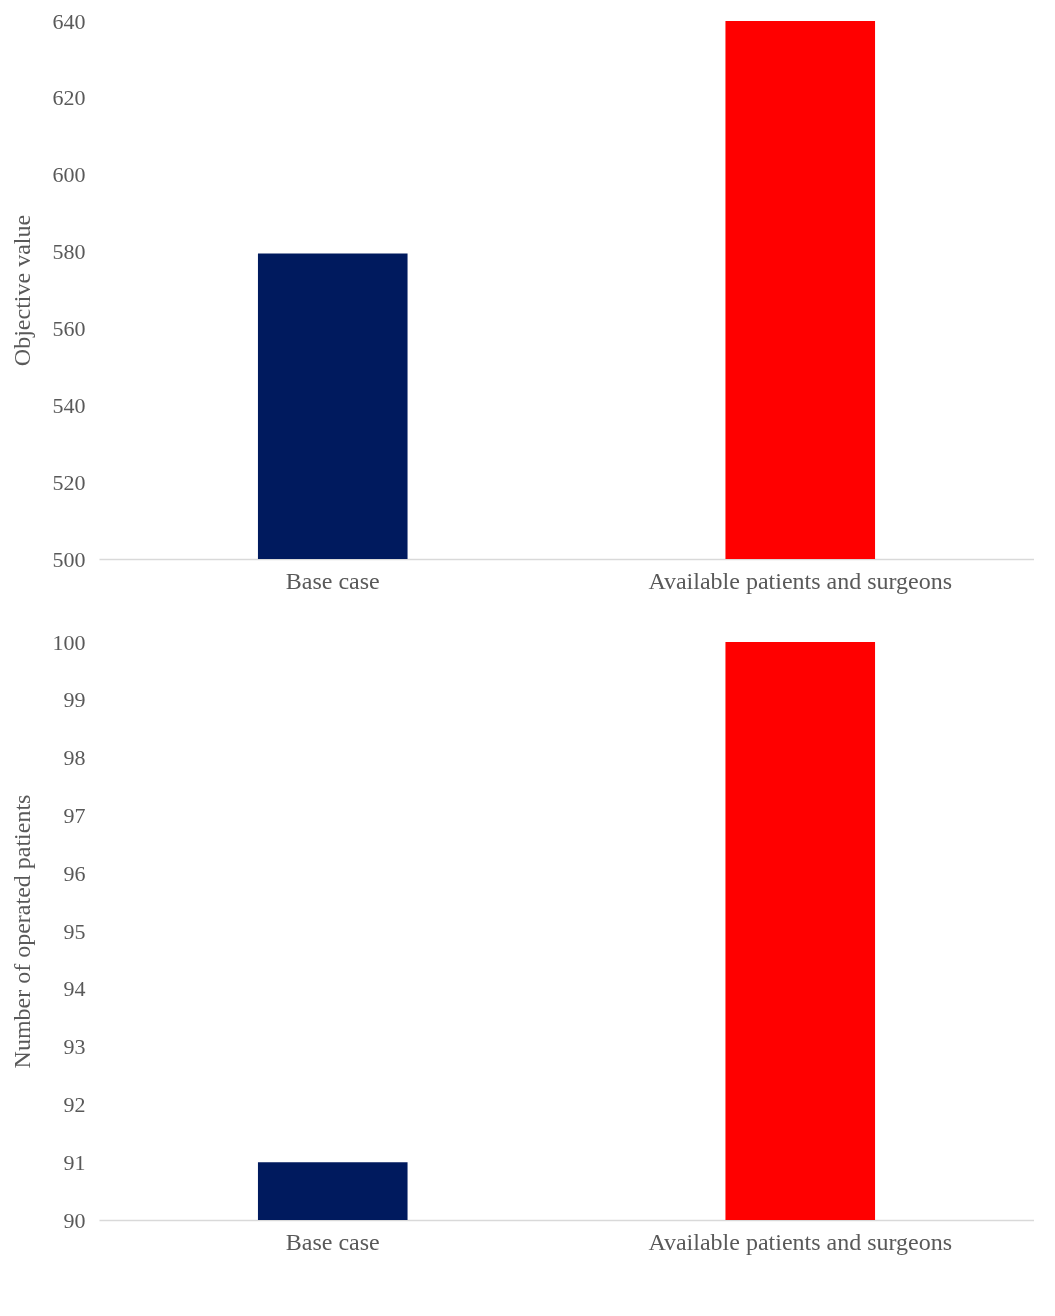 The height and width of the screenshot is (1316, 1055). Describe the element at coordinates (74, 989) in the screenshot. I see `y-tick-label: 94` at that location.